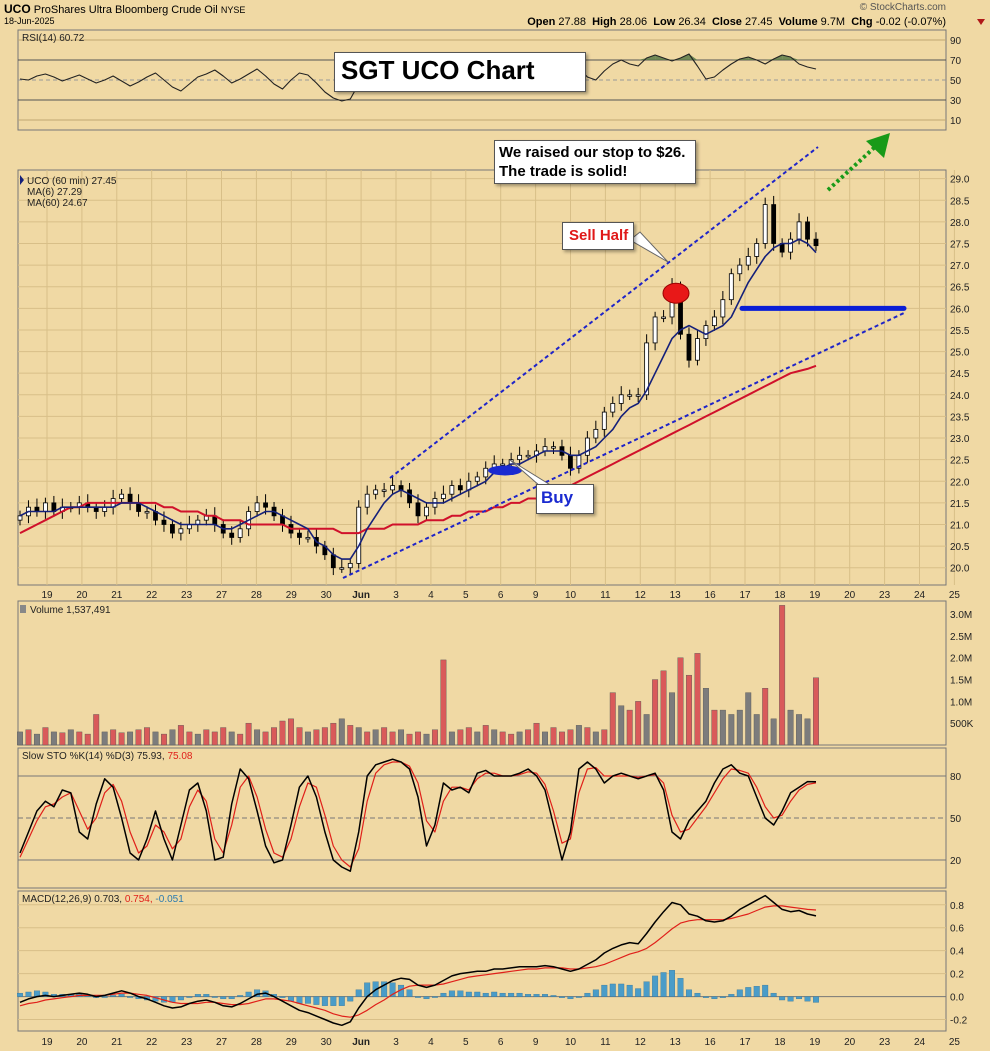 The height and width of the screenshot is (1051, 990). I want to click on exchange: NYSE, so click(233, 10).